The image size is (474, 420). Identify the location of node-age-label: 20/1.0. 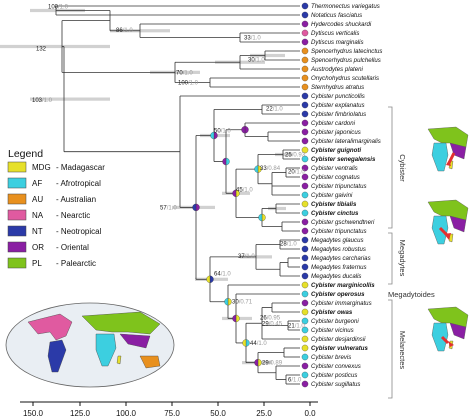
(296, 173).